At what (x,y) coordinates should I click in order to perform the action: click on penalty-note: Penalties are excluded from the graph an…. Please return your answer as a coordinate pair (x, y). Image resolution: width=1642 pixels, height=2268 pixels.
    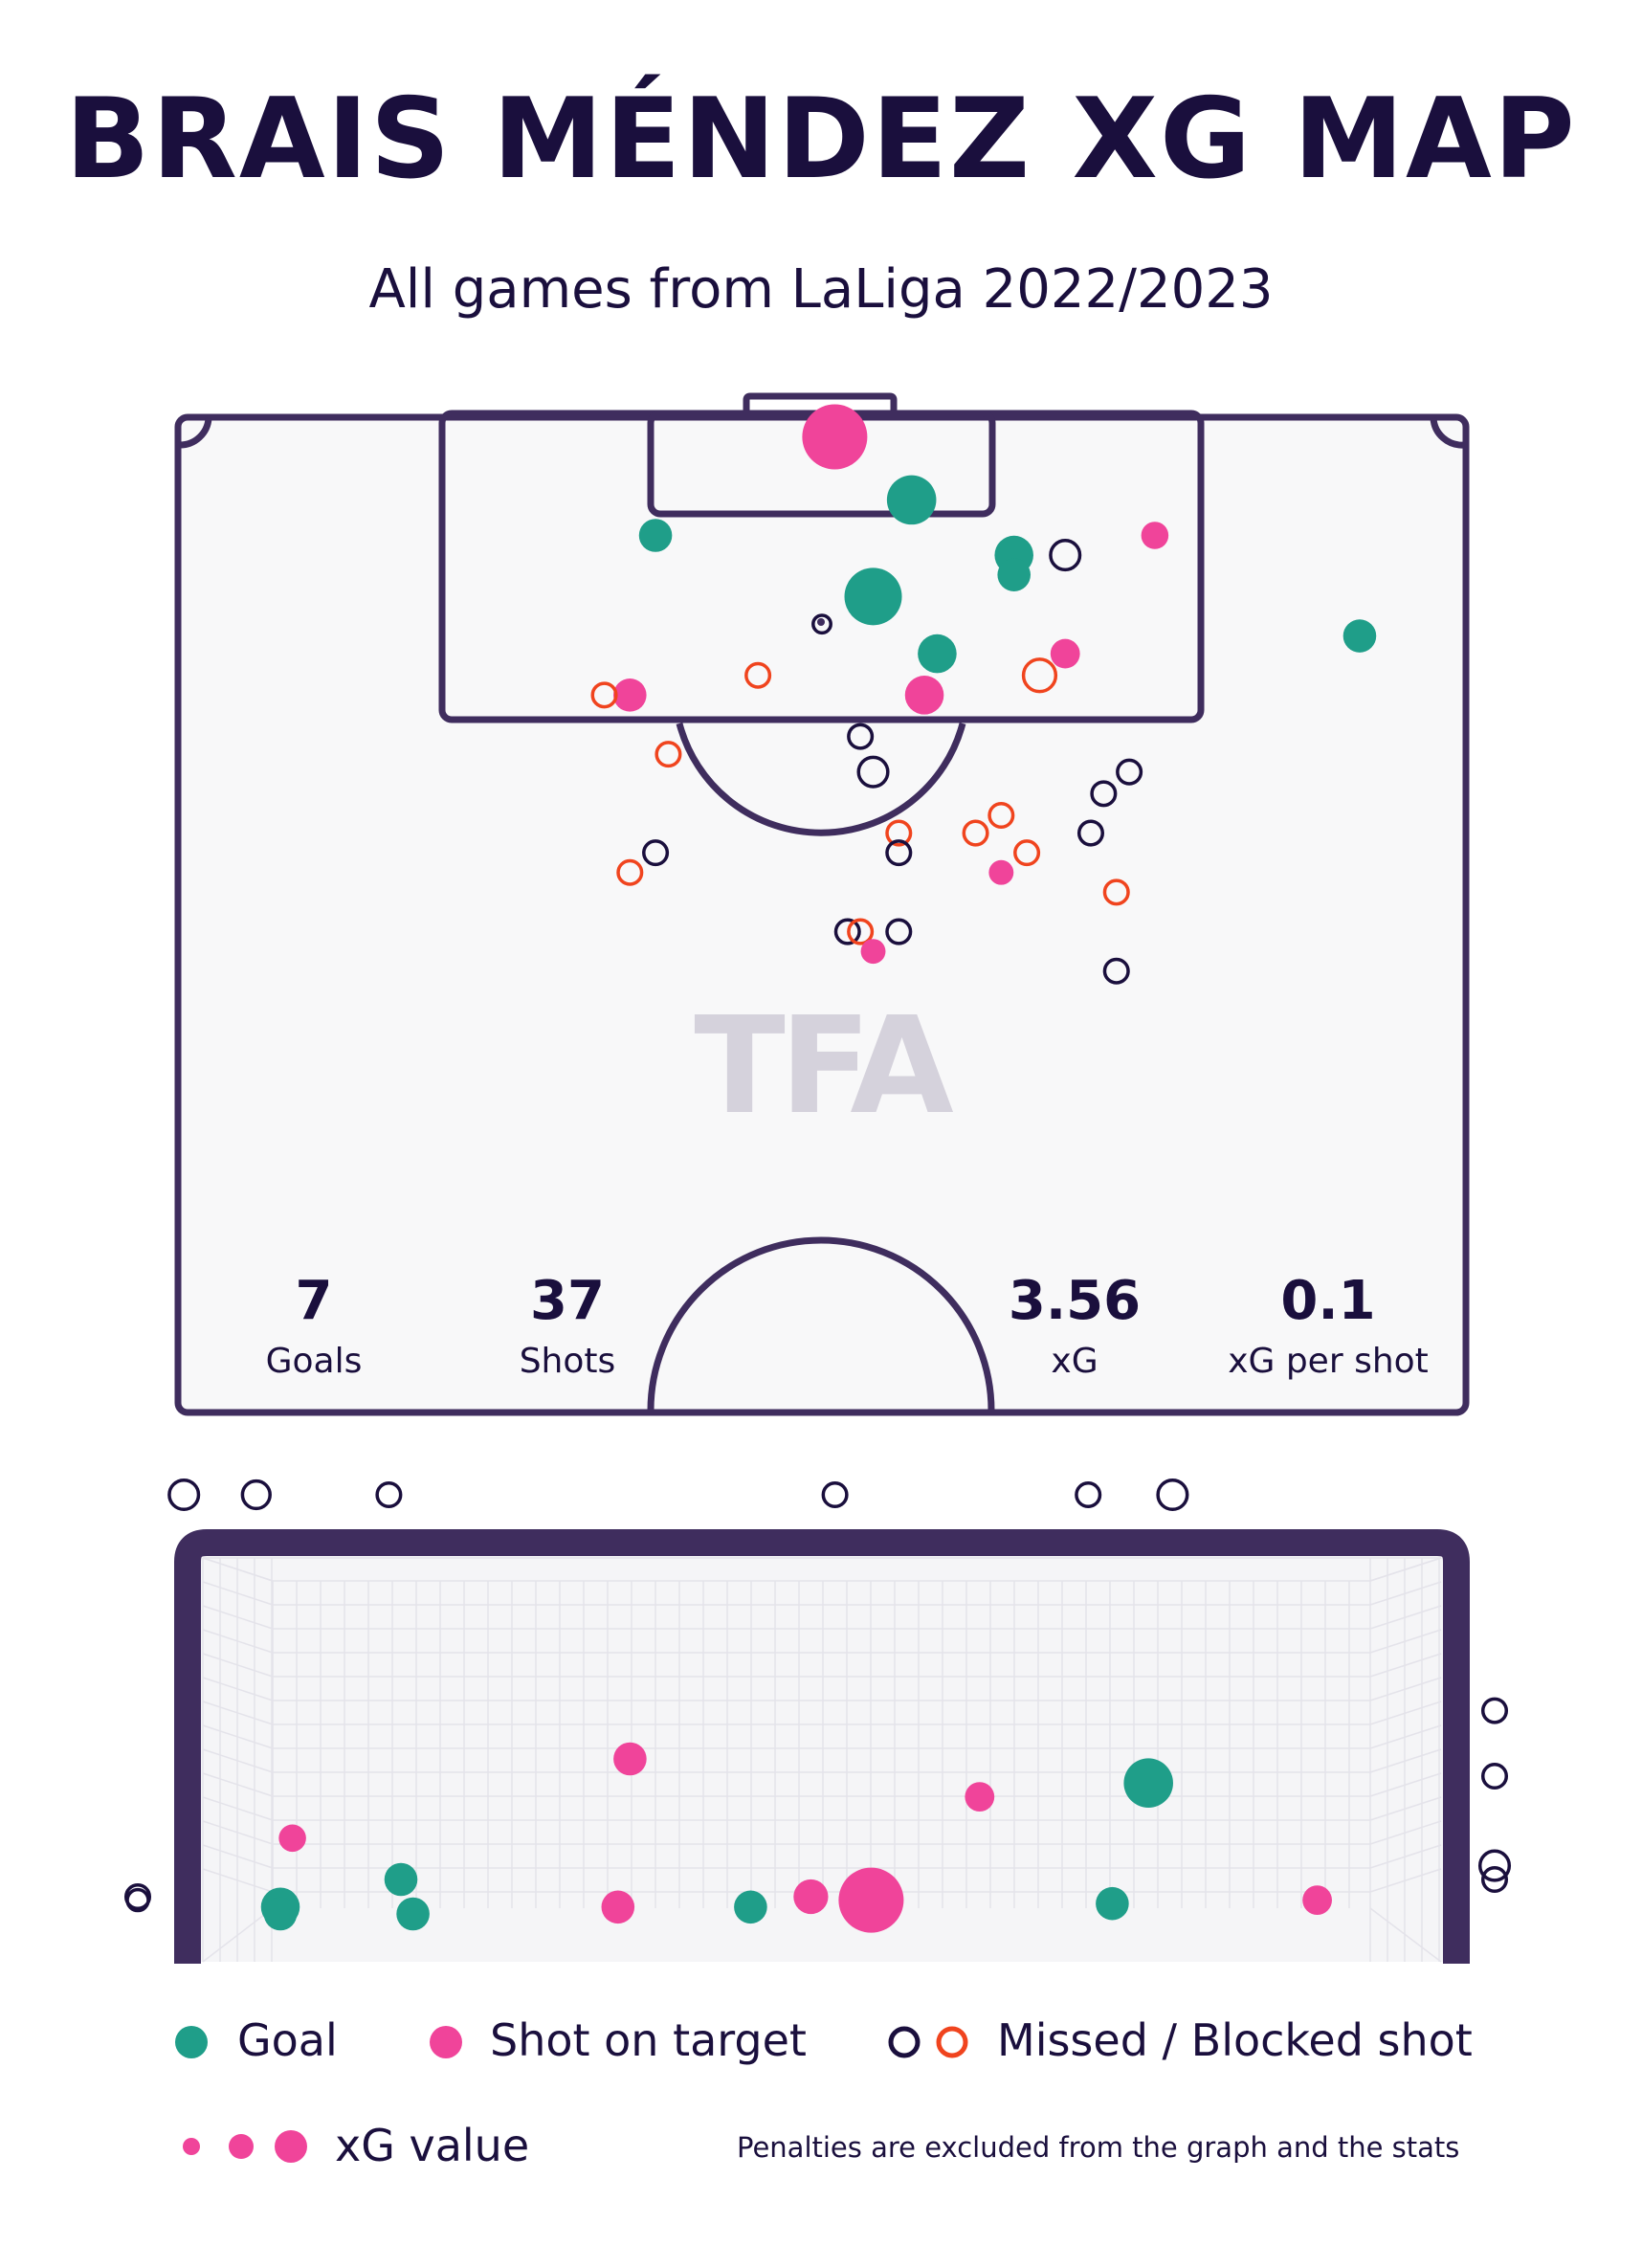
    Looking at the image, I should click on (1098, 2147).